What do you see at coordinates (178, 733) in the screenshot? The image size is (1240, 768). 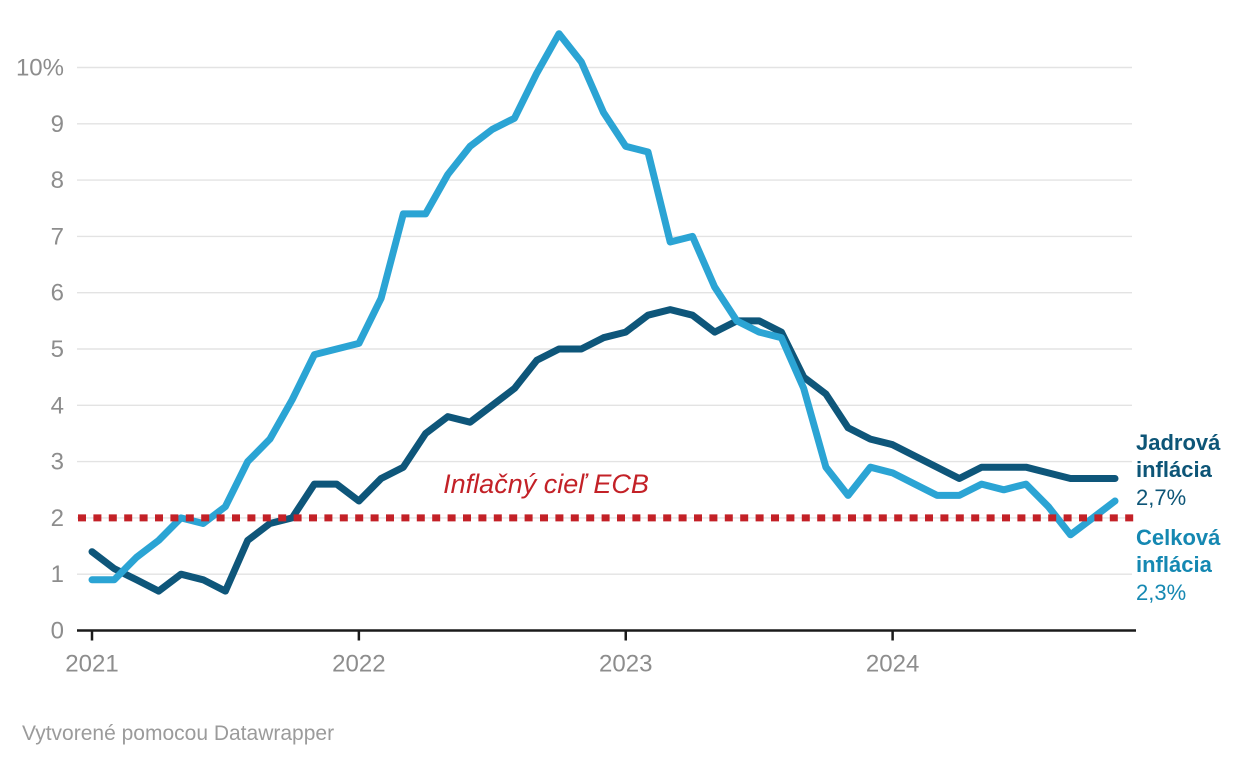 I see `datawrapper-credit-link: Vytvorené pomocou Datawrapper` at bounding box center [178, 733].